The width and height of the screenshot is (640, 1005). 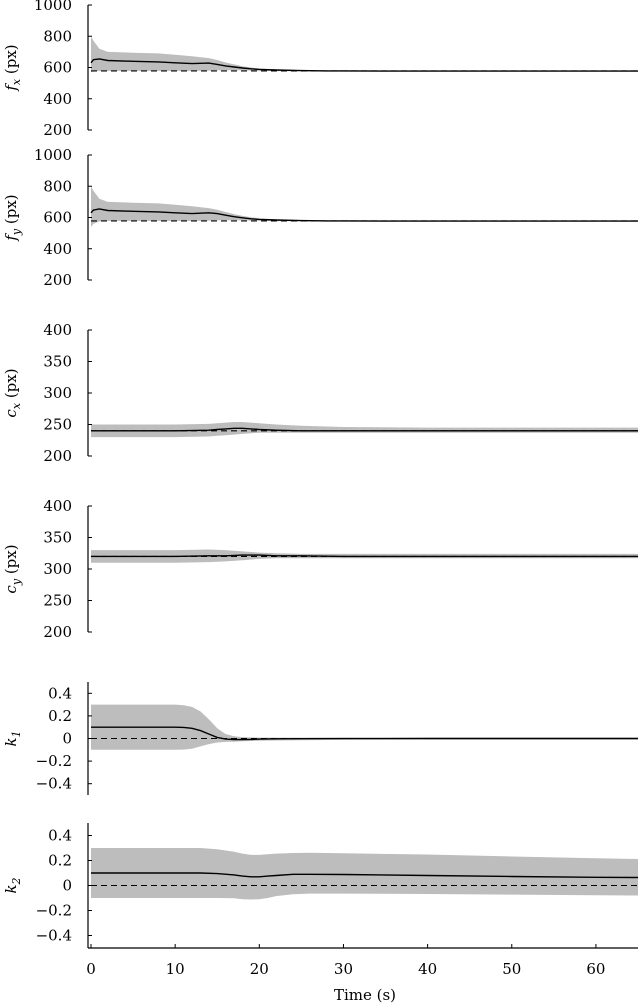 I want to click on y-axis-title: k2, so click(x=12, y=885).